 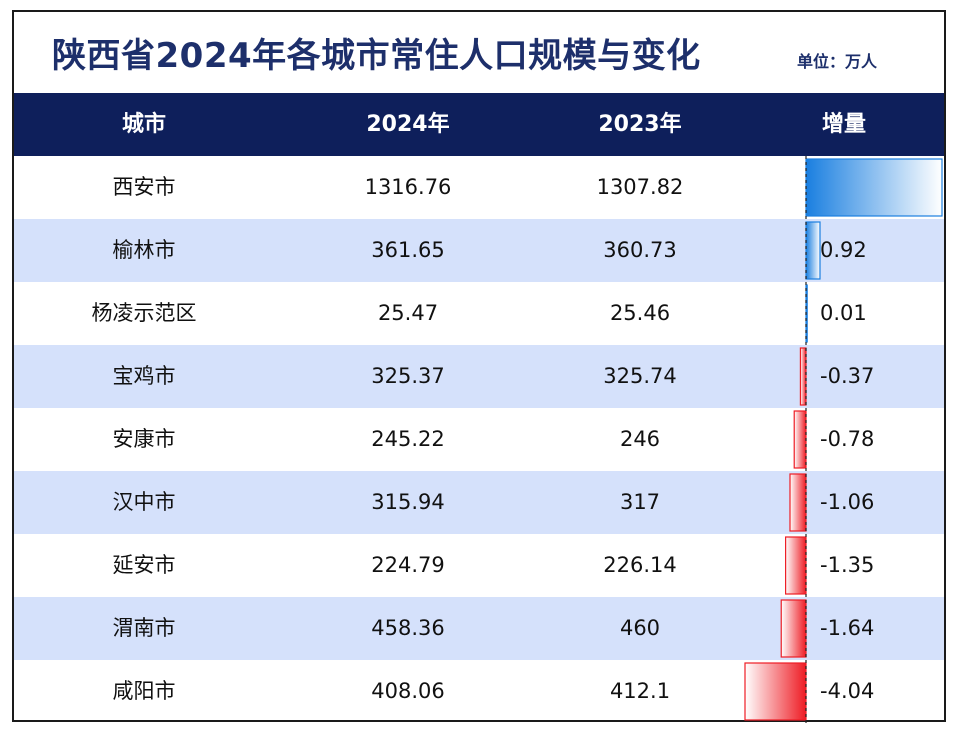 What do you see at coordinates (144, 502) in the screenshot?
I see `cell-city: 汉中市` at bounding box center [144, 502].